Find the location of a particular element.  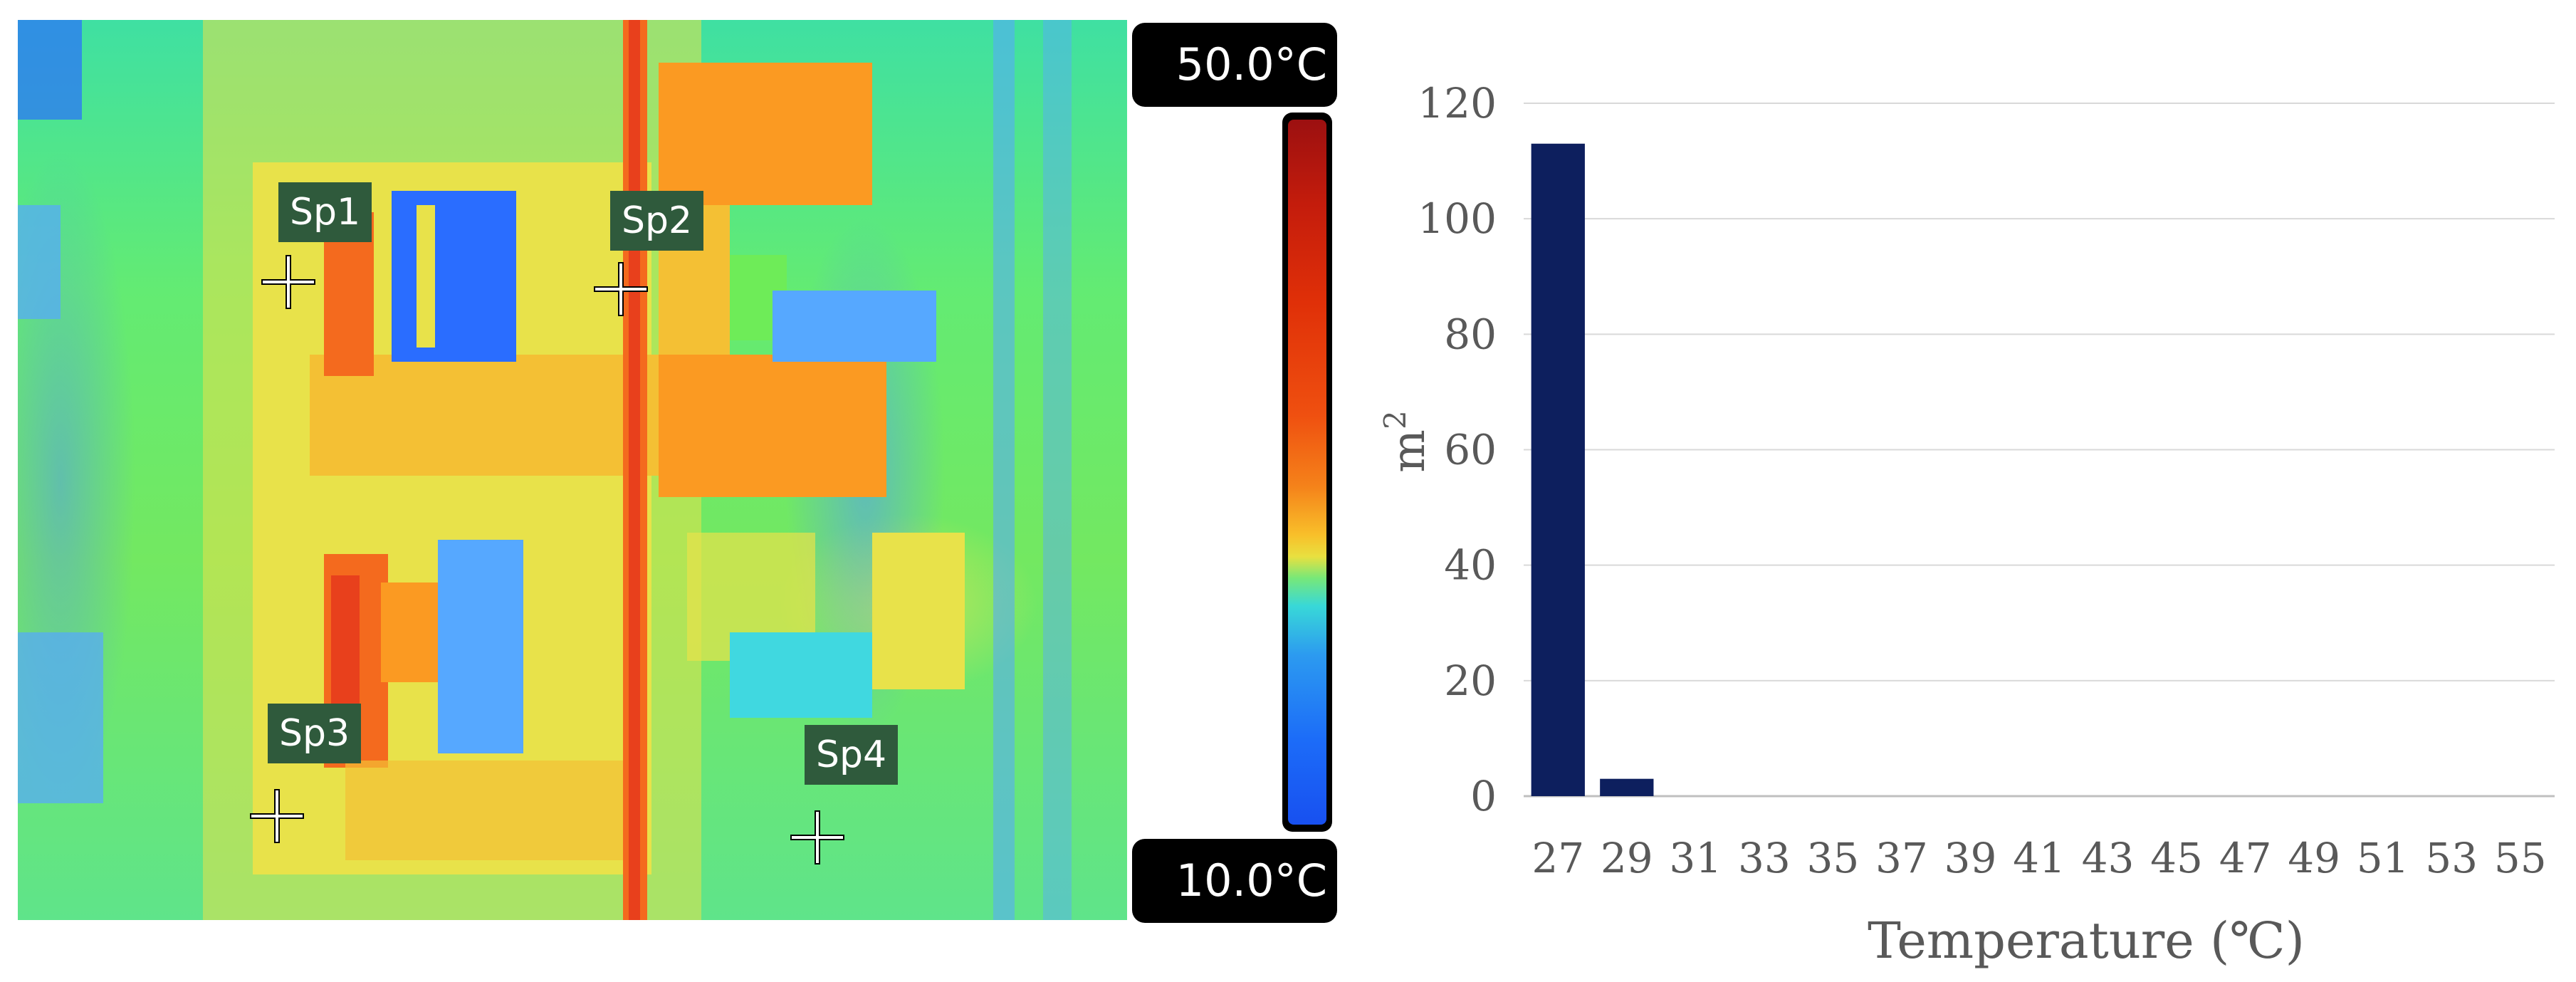

y-tick-label: 0 is located at coordinates (1483, 796).